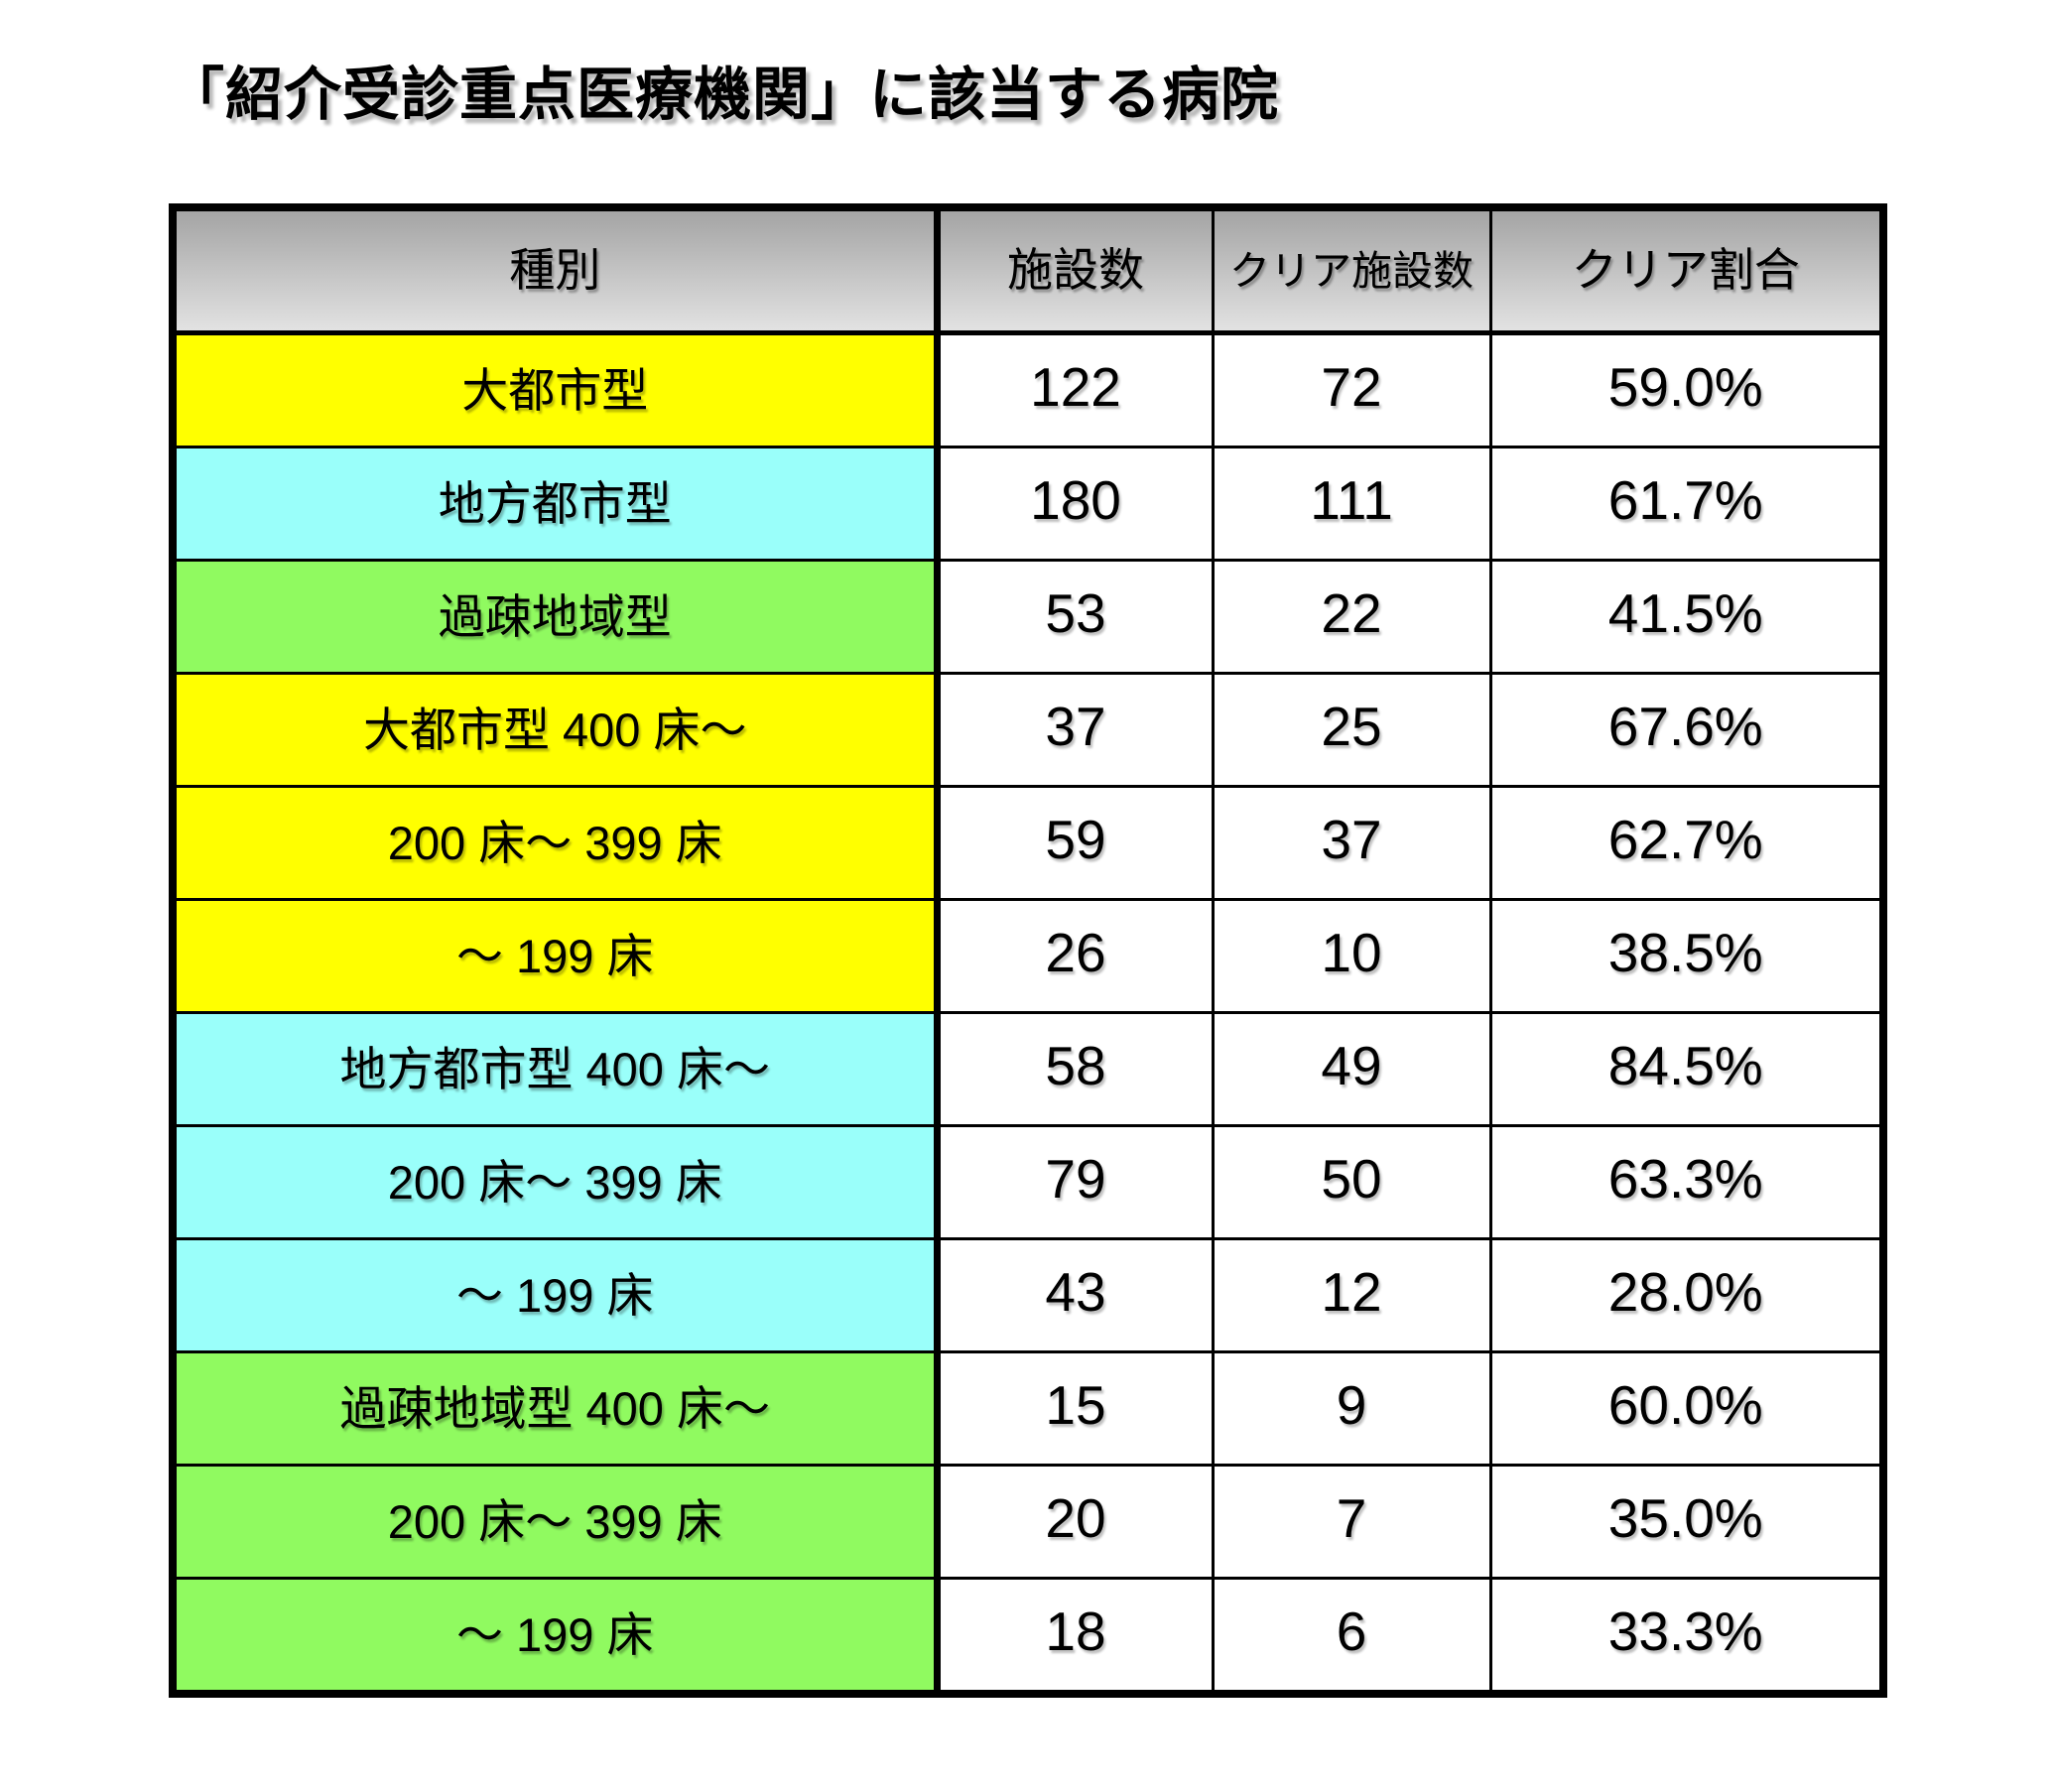  I want to click on clear-facilities-count-cell: 37, so click(1352, 843).